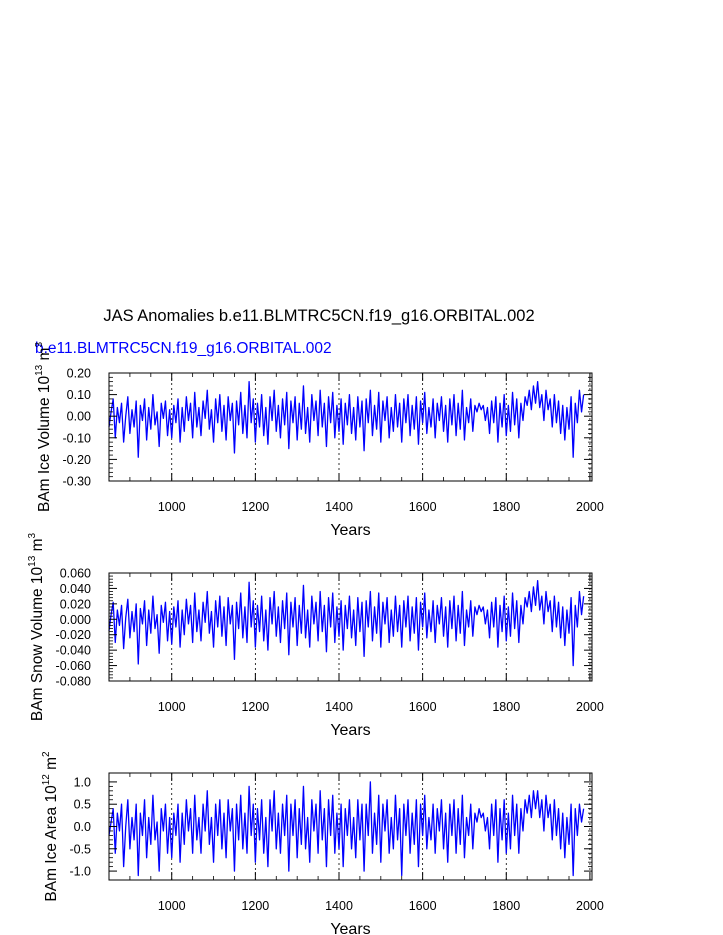 The image size is (723, 935). Describe the element at coordinates (79, 374) in the screenshot. I see `y-tick-label: 0.20` at that location.